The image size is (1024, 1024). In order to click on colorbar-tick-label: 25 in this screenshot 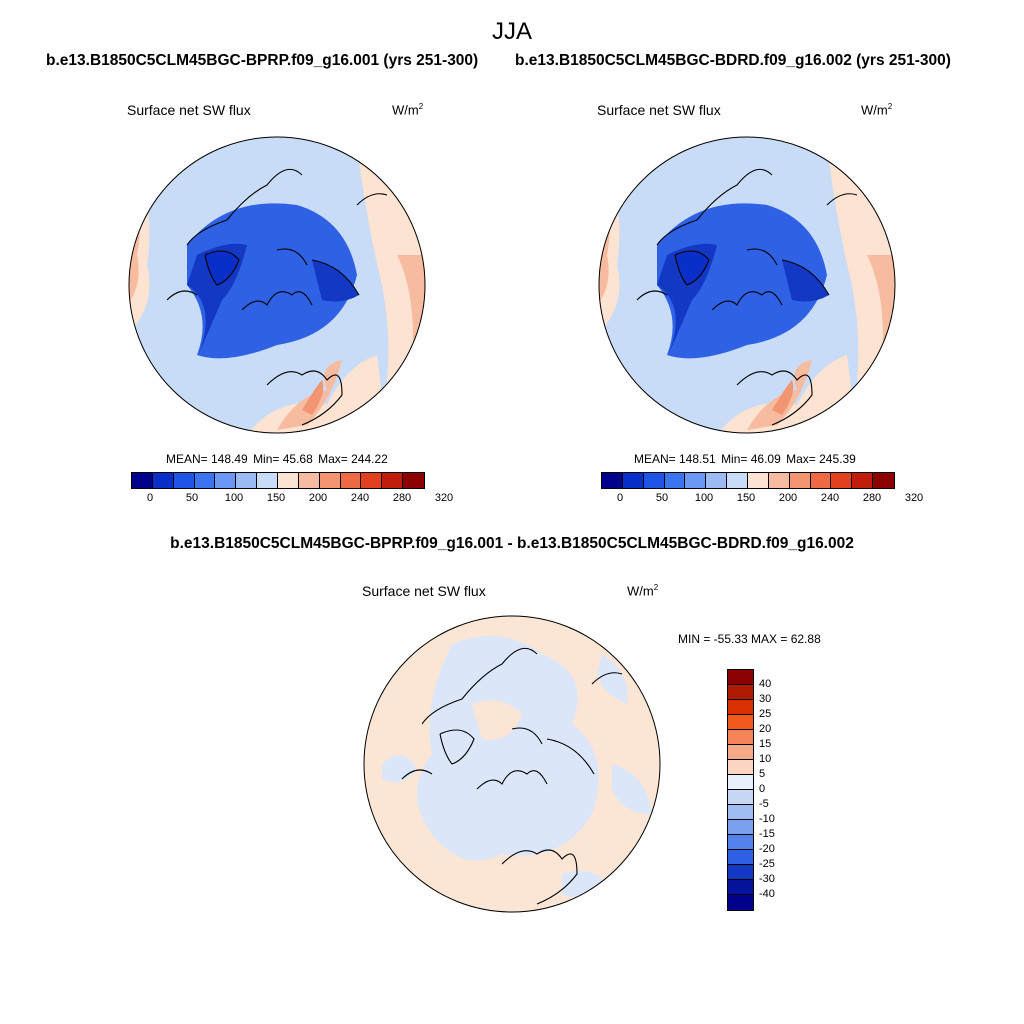, I will do `click(765, 714)`.